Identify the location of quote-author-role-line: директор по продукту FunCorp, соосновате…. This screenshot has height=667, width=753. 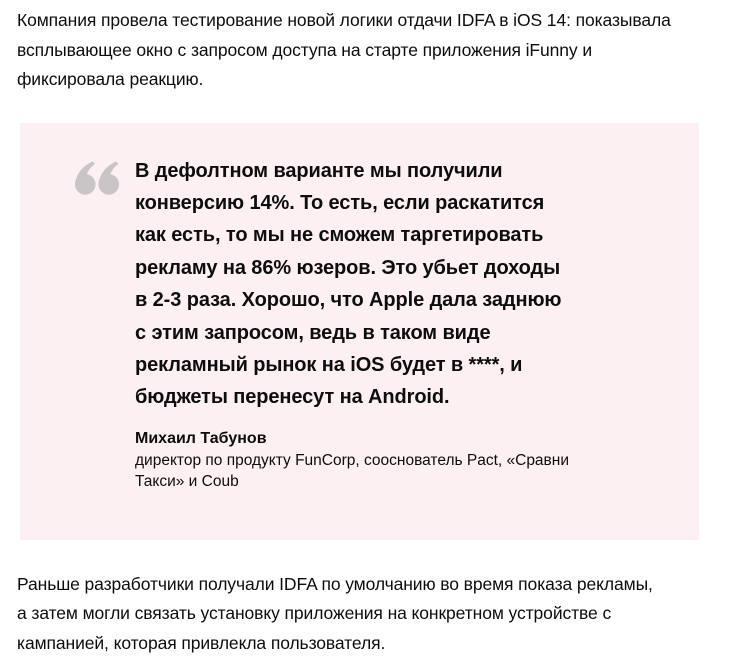
(352, 460).